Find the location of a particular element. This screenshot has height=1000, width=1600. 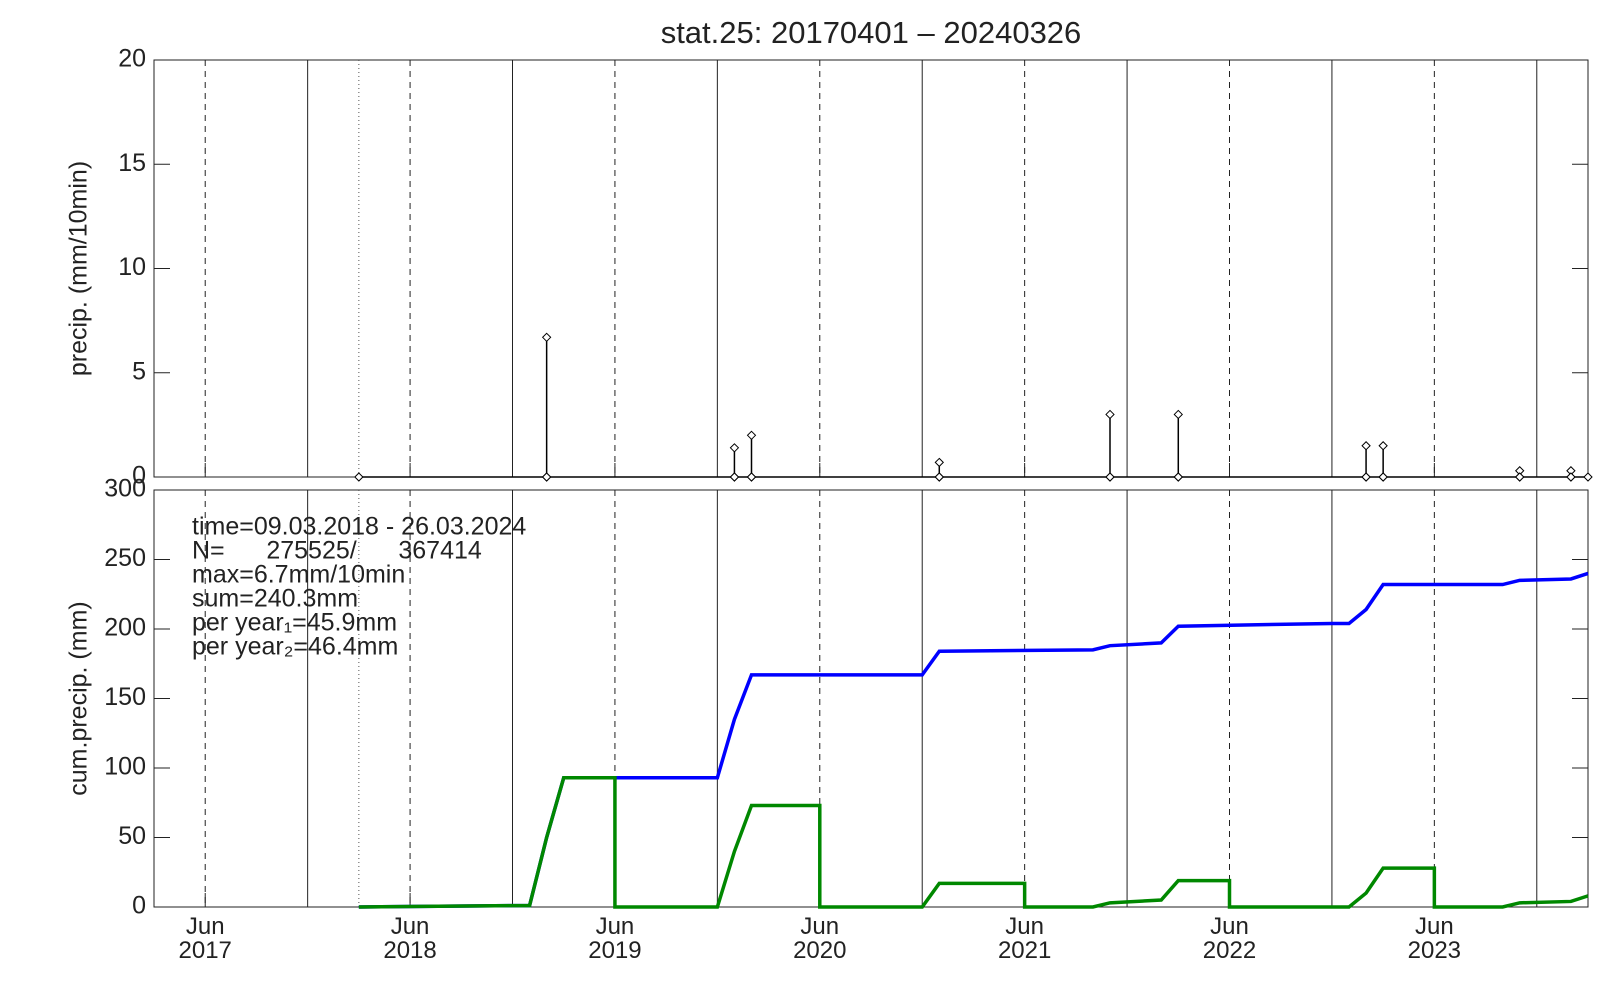

annotation: time=09.03.2018 - 26.03.2024 is located at coordinates (359, 527).